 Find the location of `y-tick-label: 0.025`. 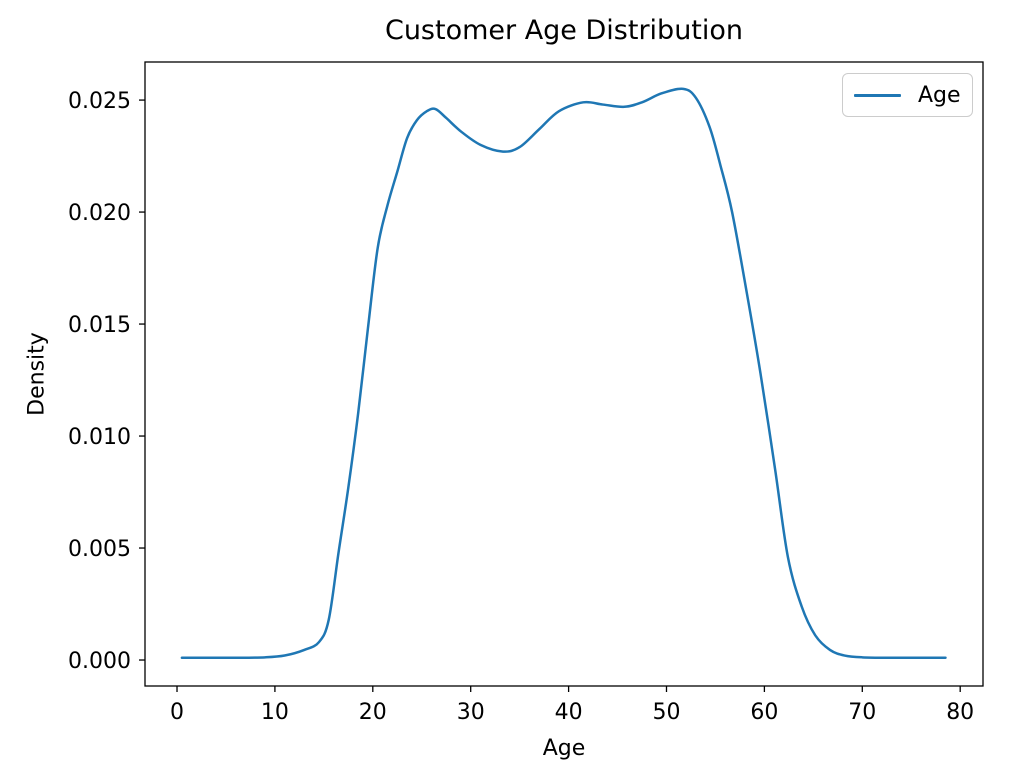

y-tick-label: 0.025 is located at coordinates (99, 101).